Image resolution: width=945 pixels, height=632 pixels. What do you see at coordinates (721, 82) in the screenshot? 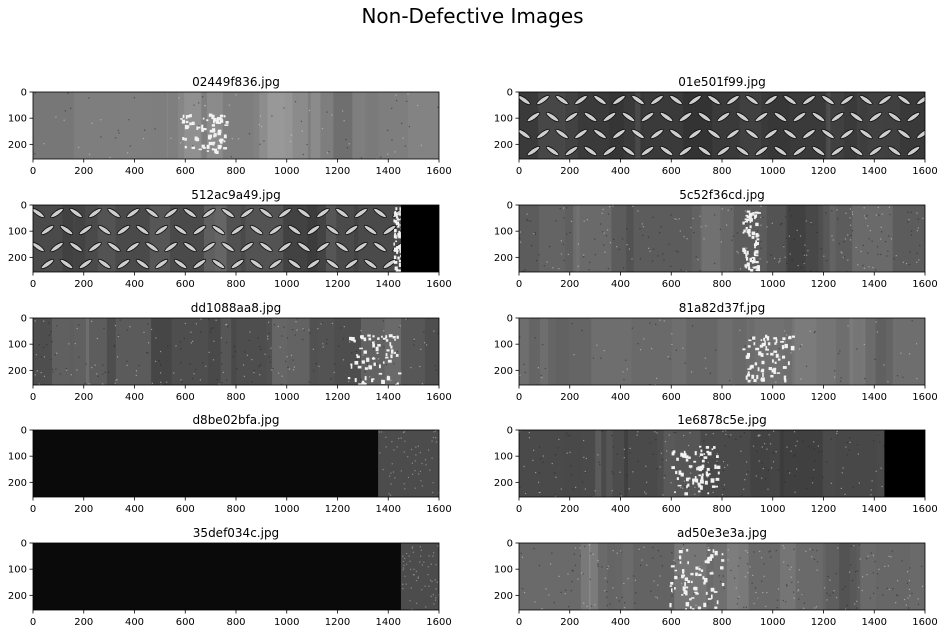
I see `panel-title: 01e501f99.jpg` at bounding box center [721, 82].